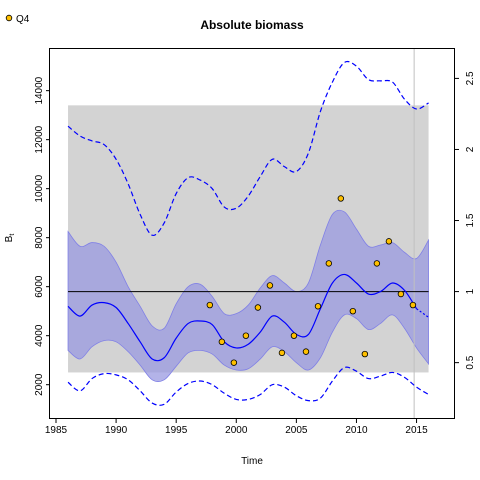  I want to click on y-tick-label: 4000, so click(39, 335).